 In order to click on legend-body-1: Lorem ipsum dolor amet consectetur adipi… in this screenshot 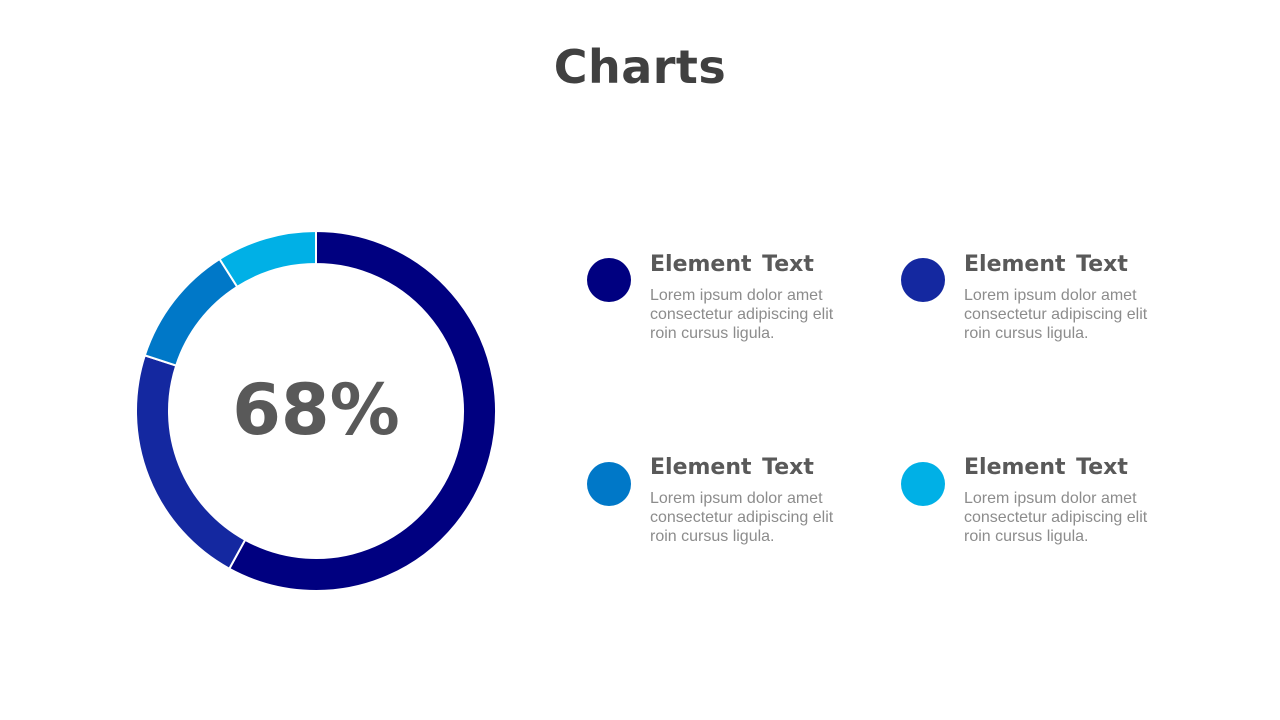, I will do `click(742, 314)`.